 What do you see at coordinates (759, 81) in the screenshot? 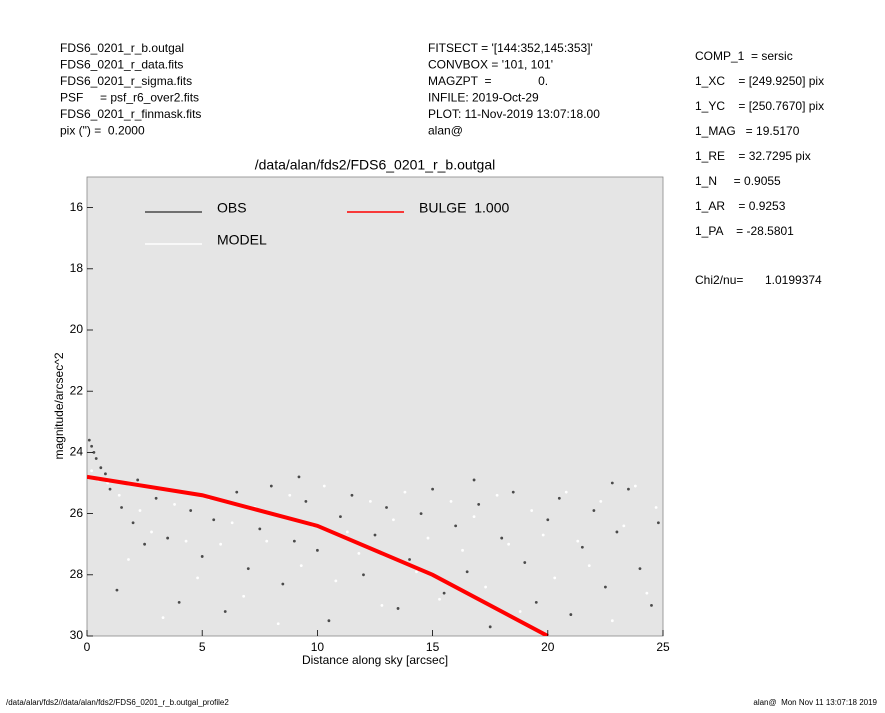
I see `header-right-line: 1_XC = [249.9250] pix` at bounding box center [759, 81].